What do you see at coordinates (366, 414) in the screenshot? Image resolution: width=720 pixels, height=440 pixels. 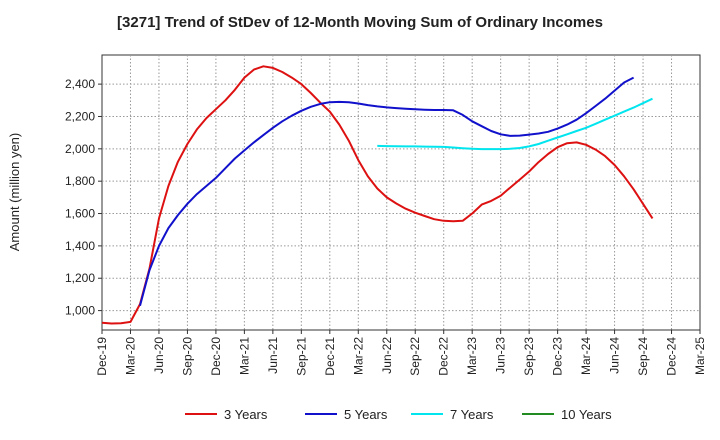 I see `legend-label-5-years: 5 Years` at bounding box center [366, 414].